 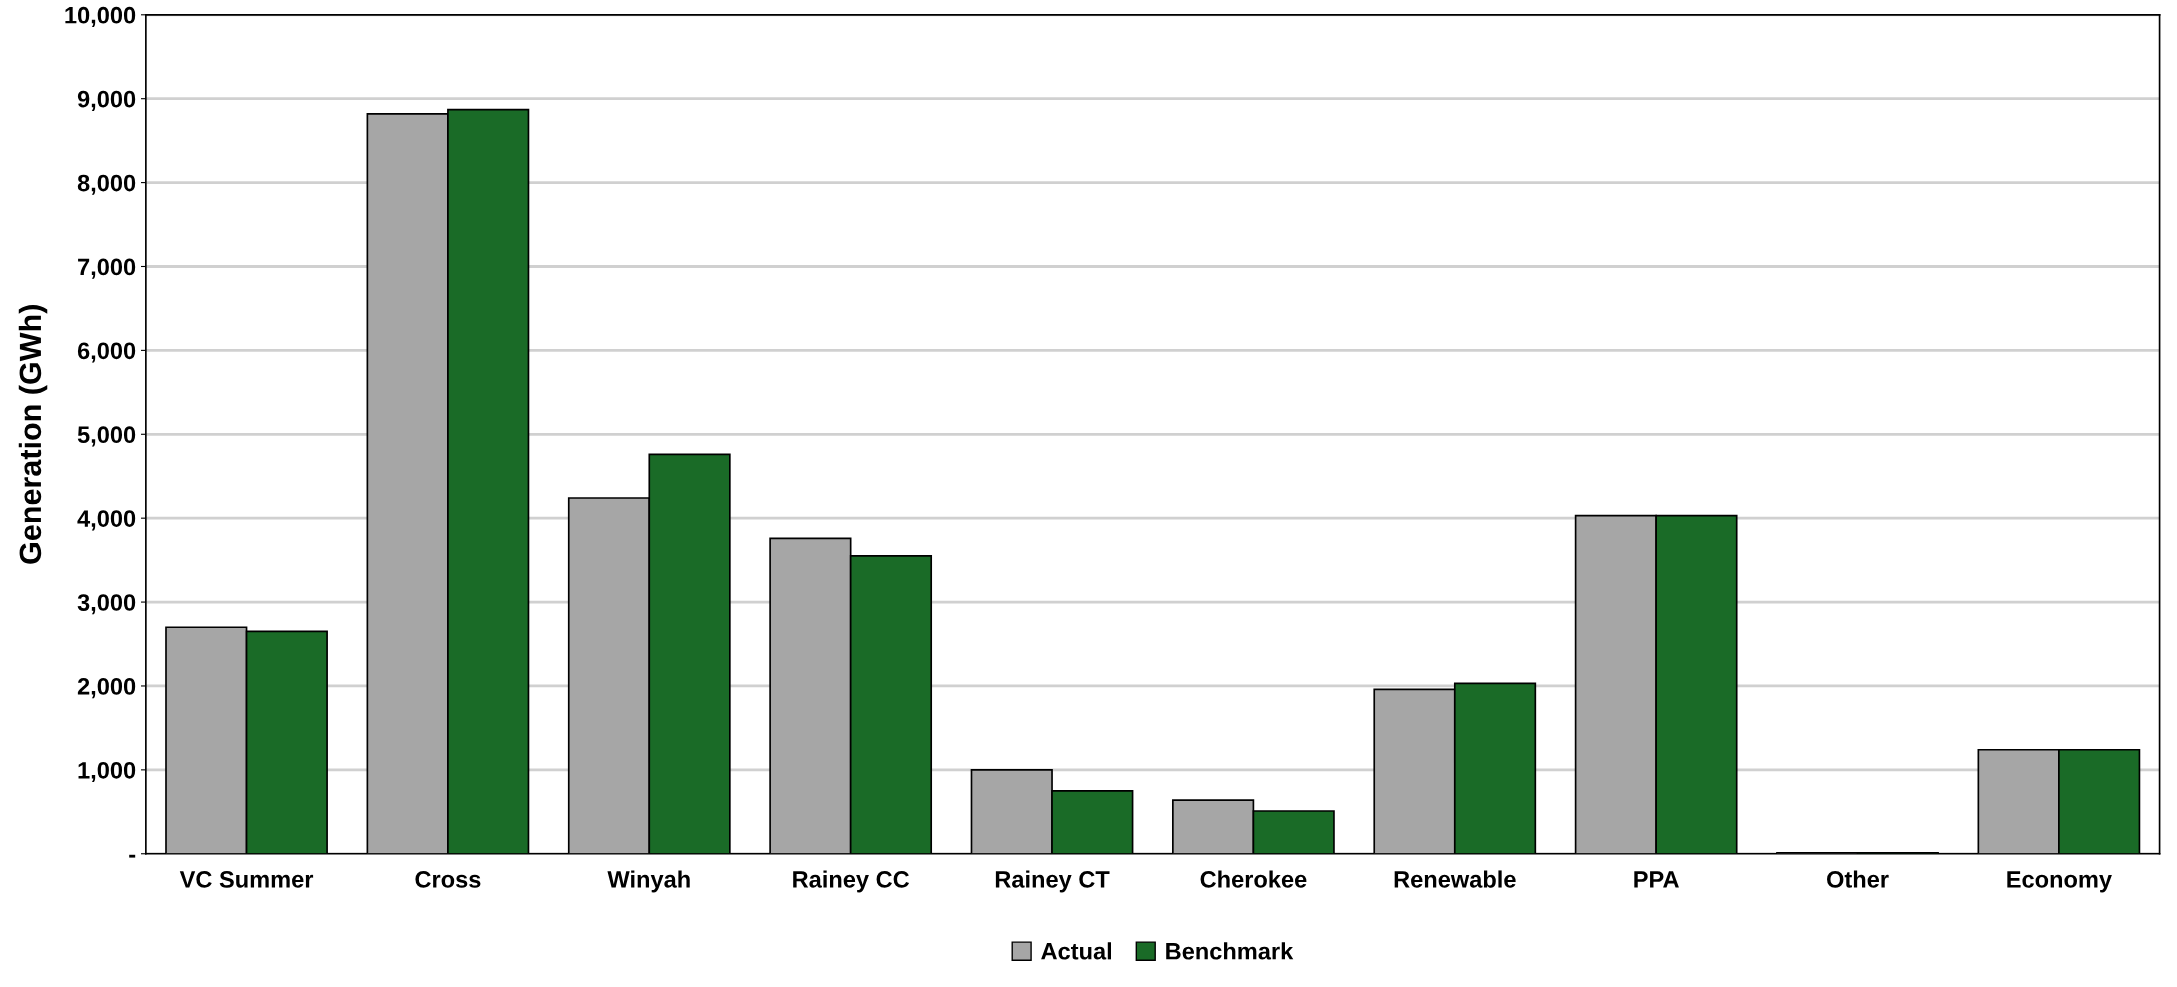 I want to click on y-tick-label: 3,000, so click(x=106, y=604).